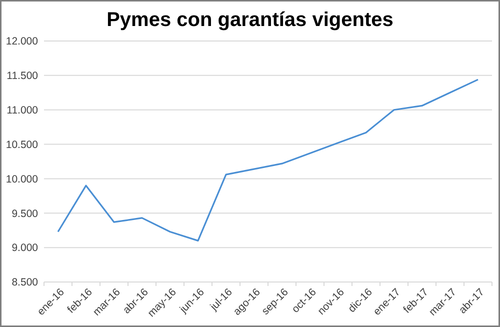  Describe the element at coordinates (22, 179) in the screenshot. I see `y-tick-label: 10.000` at that location.